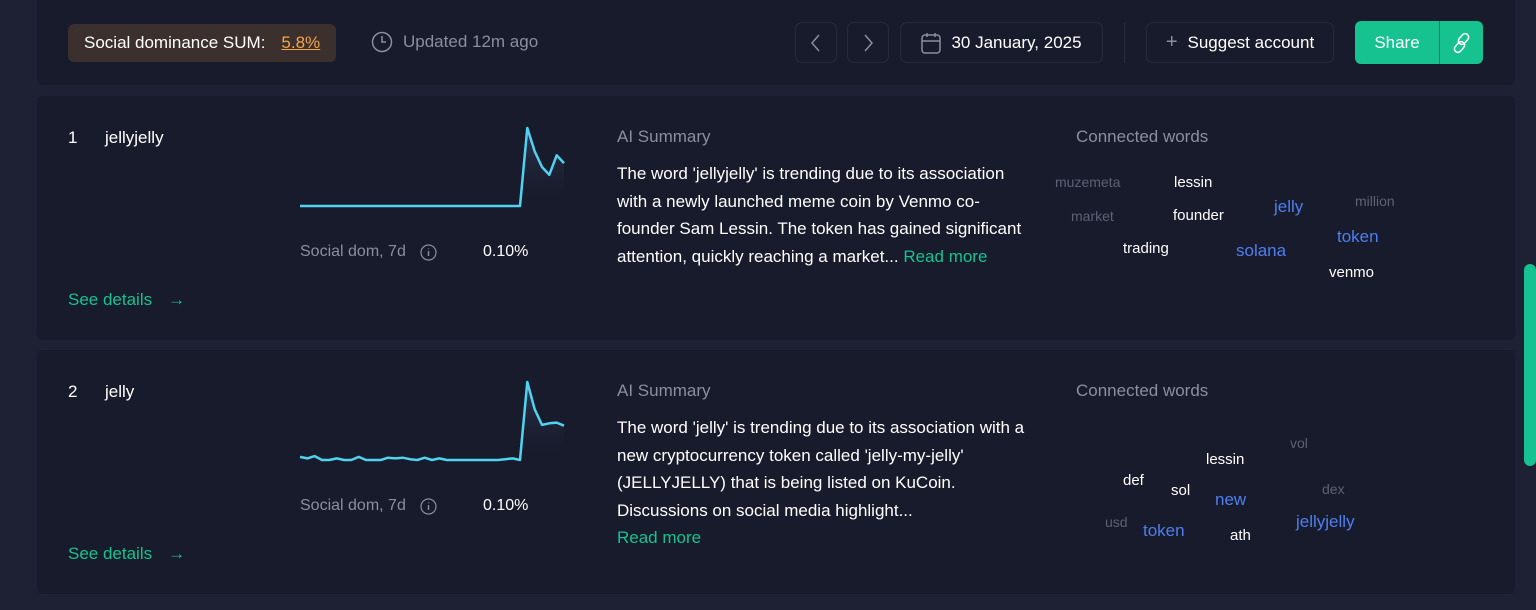  What do you see at coordinates (1231, 499) in the screenshot?
I see `connected-word: new` at bounding box center [1231, 499].